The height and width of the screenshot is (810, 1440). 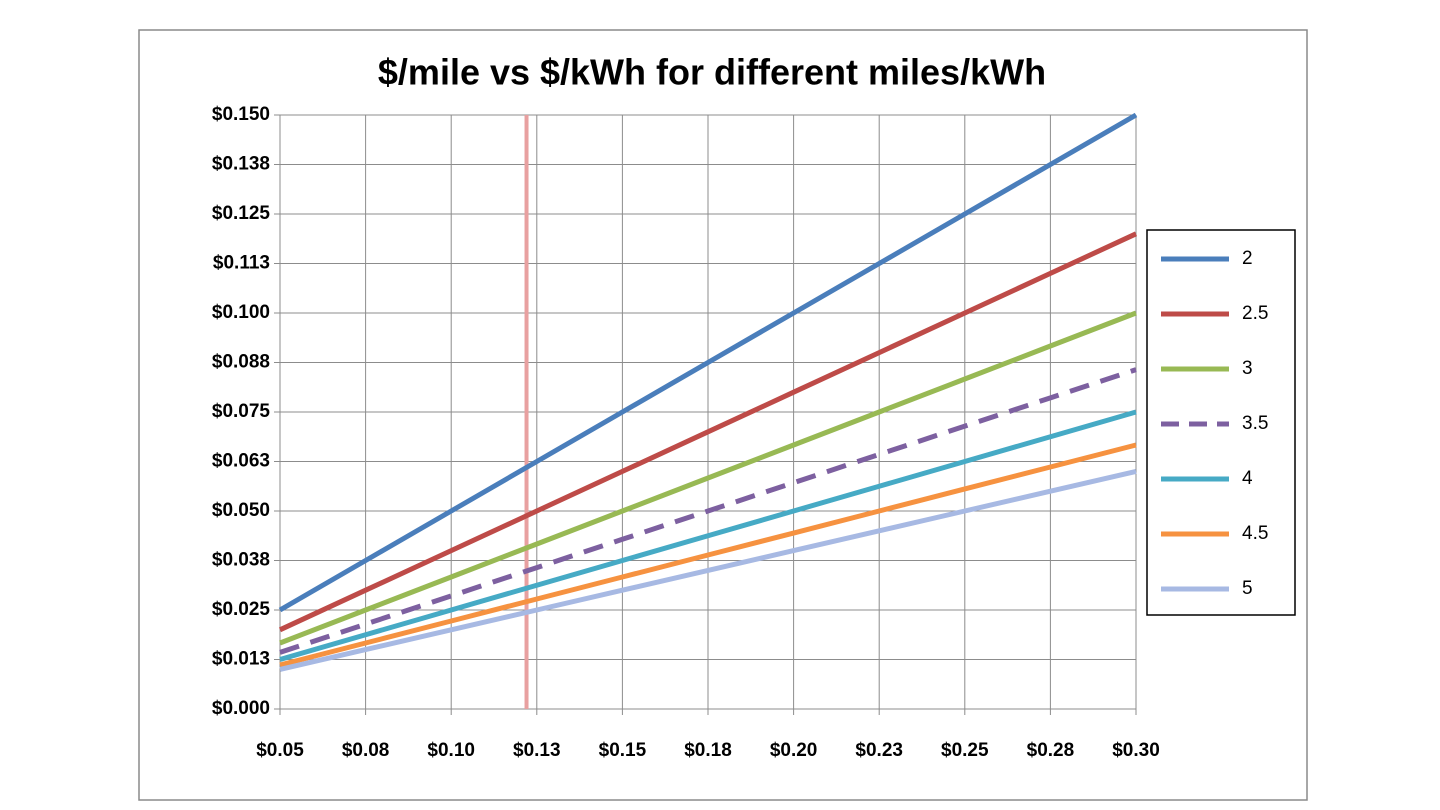 What do you see at coordinates (879, 750) in the screenshot?
I see `x-tick-label: $0.23` at bounding box center [879, 750].